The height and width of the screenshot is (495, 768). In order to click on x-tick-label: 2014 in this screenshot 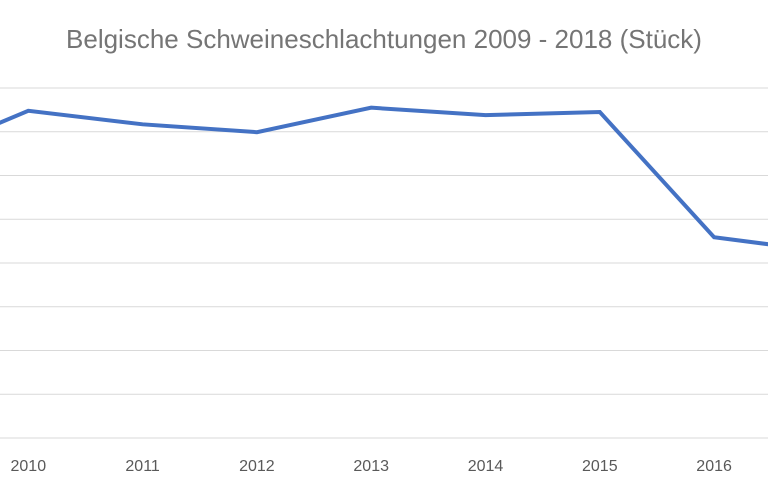, I will do `click(486, 466)`.